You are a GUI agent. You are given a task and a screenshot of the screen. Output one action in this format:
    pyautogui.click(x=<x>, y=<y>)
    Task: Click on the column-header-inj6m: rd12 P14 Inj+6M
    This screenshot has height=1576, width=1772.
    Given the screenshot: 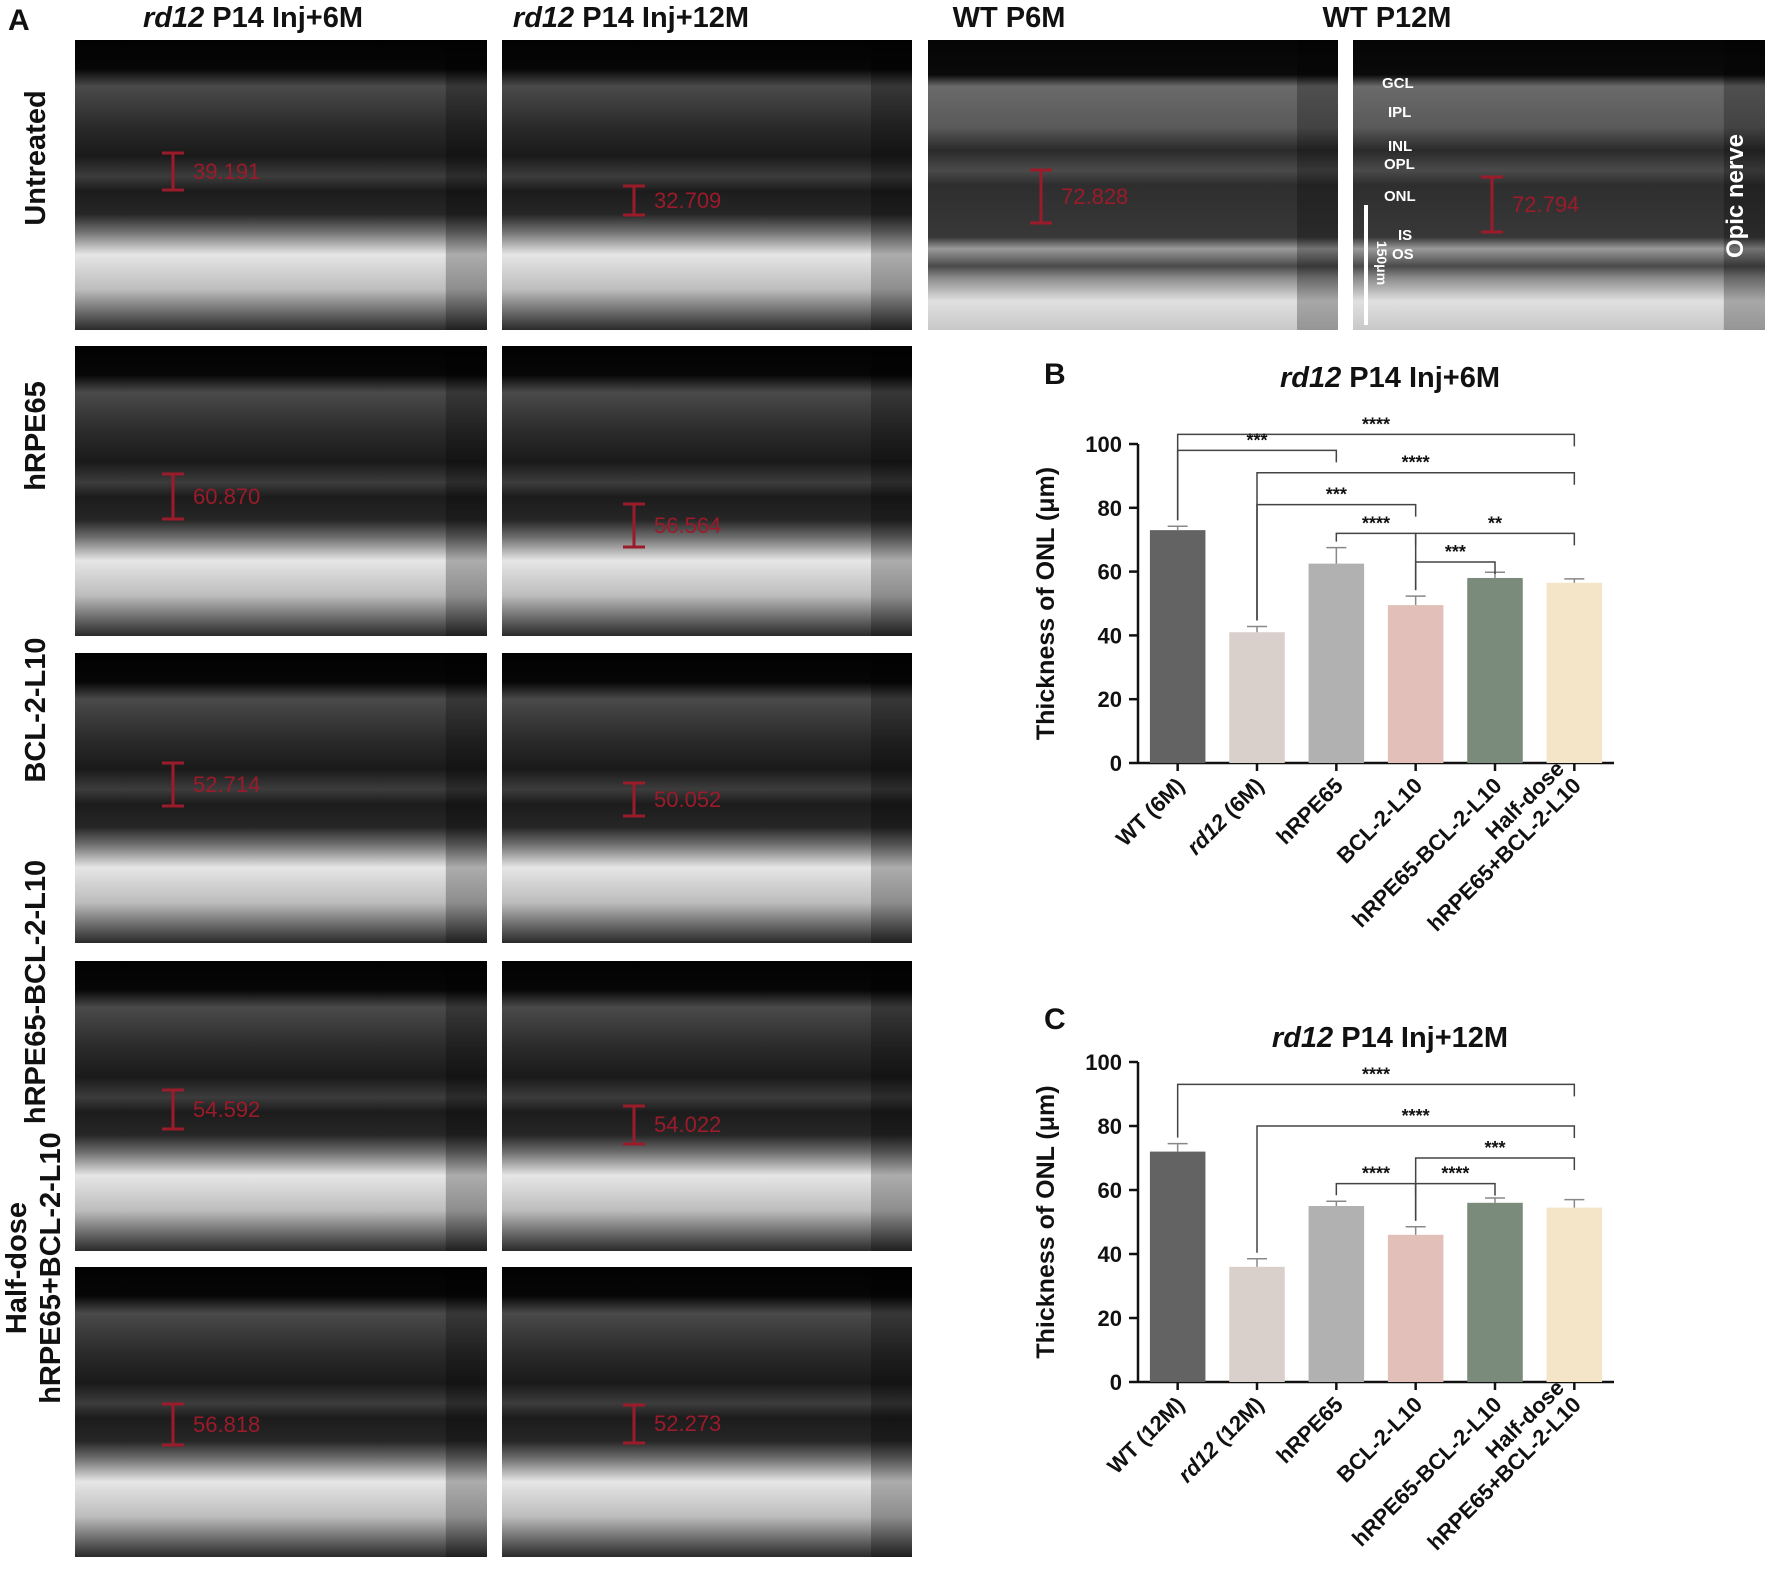 What is the action you would take?
    pyautogui.click(x=253, y=18)
    